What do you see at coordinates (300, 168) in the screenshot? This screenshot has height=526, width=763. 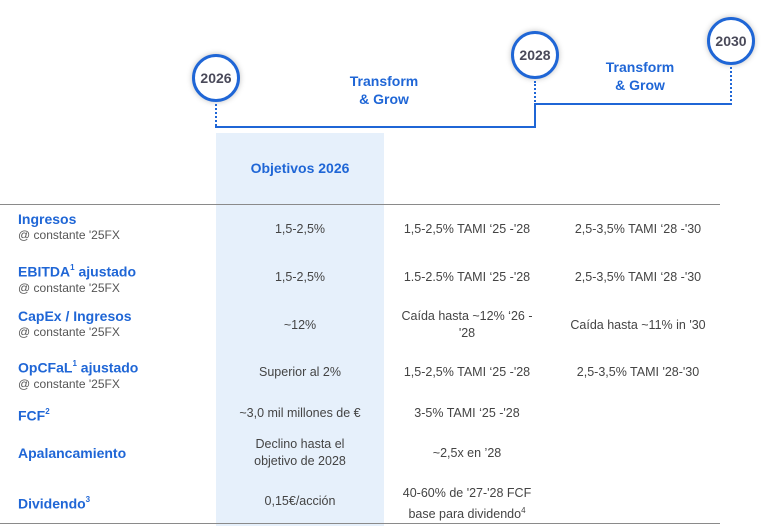 I see `column-header-objetivos-2026: Objetivos 2026` at bounding box center [300, 168].